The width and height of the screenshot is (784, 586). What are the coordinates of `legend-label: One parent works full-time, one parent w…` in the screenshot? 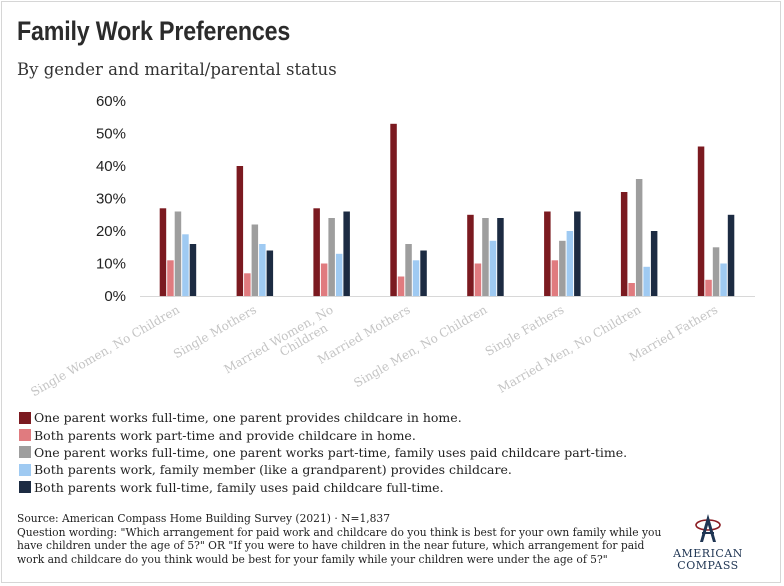 It's located at (331, 452).